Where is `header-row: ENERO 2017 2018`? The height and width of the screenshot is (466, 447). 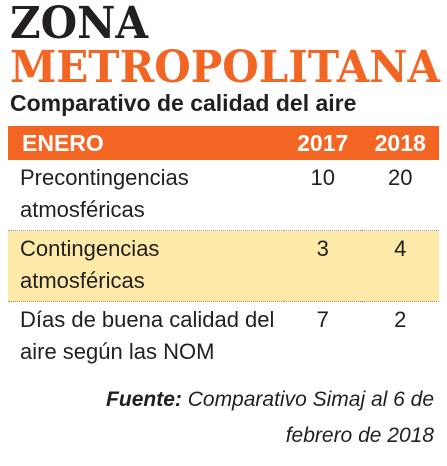
header-row: ENERO 2017 2018 is located at coordinates (223, 143).